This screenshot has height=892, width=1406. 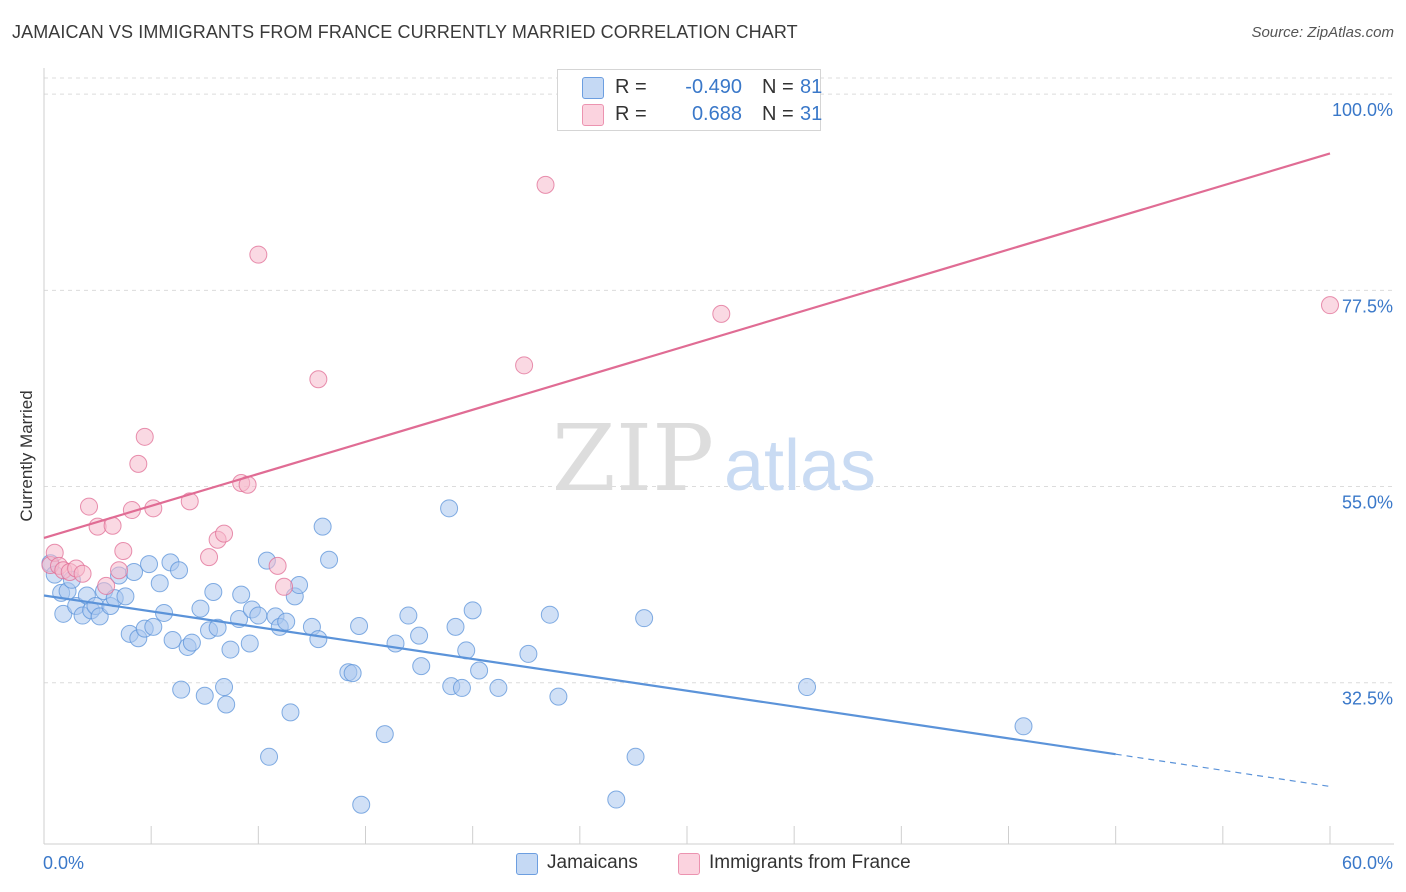 What do you see at coordinates (800, 466) in the screenshot?
I see `watermark-atlas: atlas` at bounding box center [800, 466].